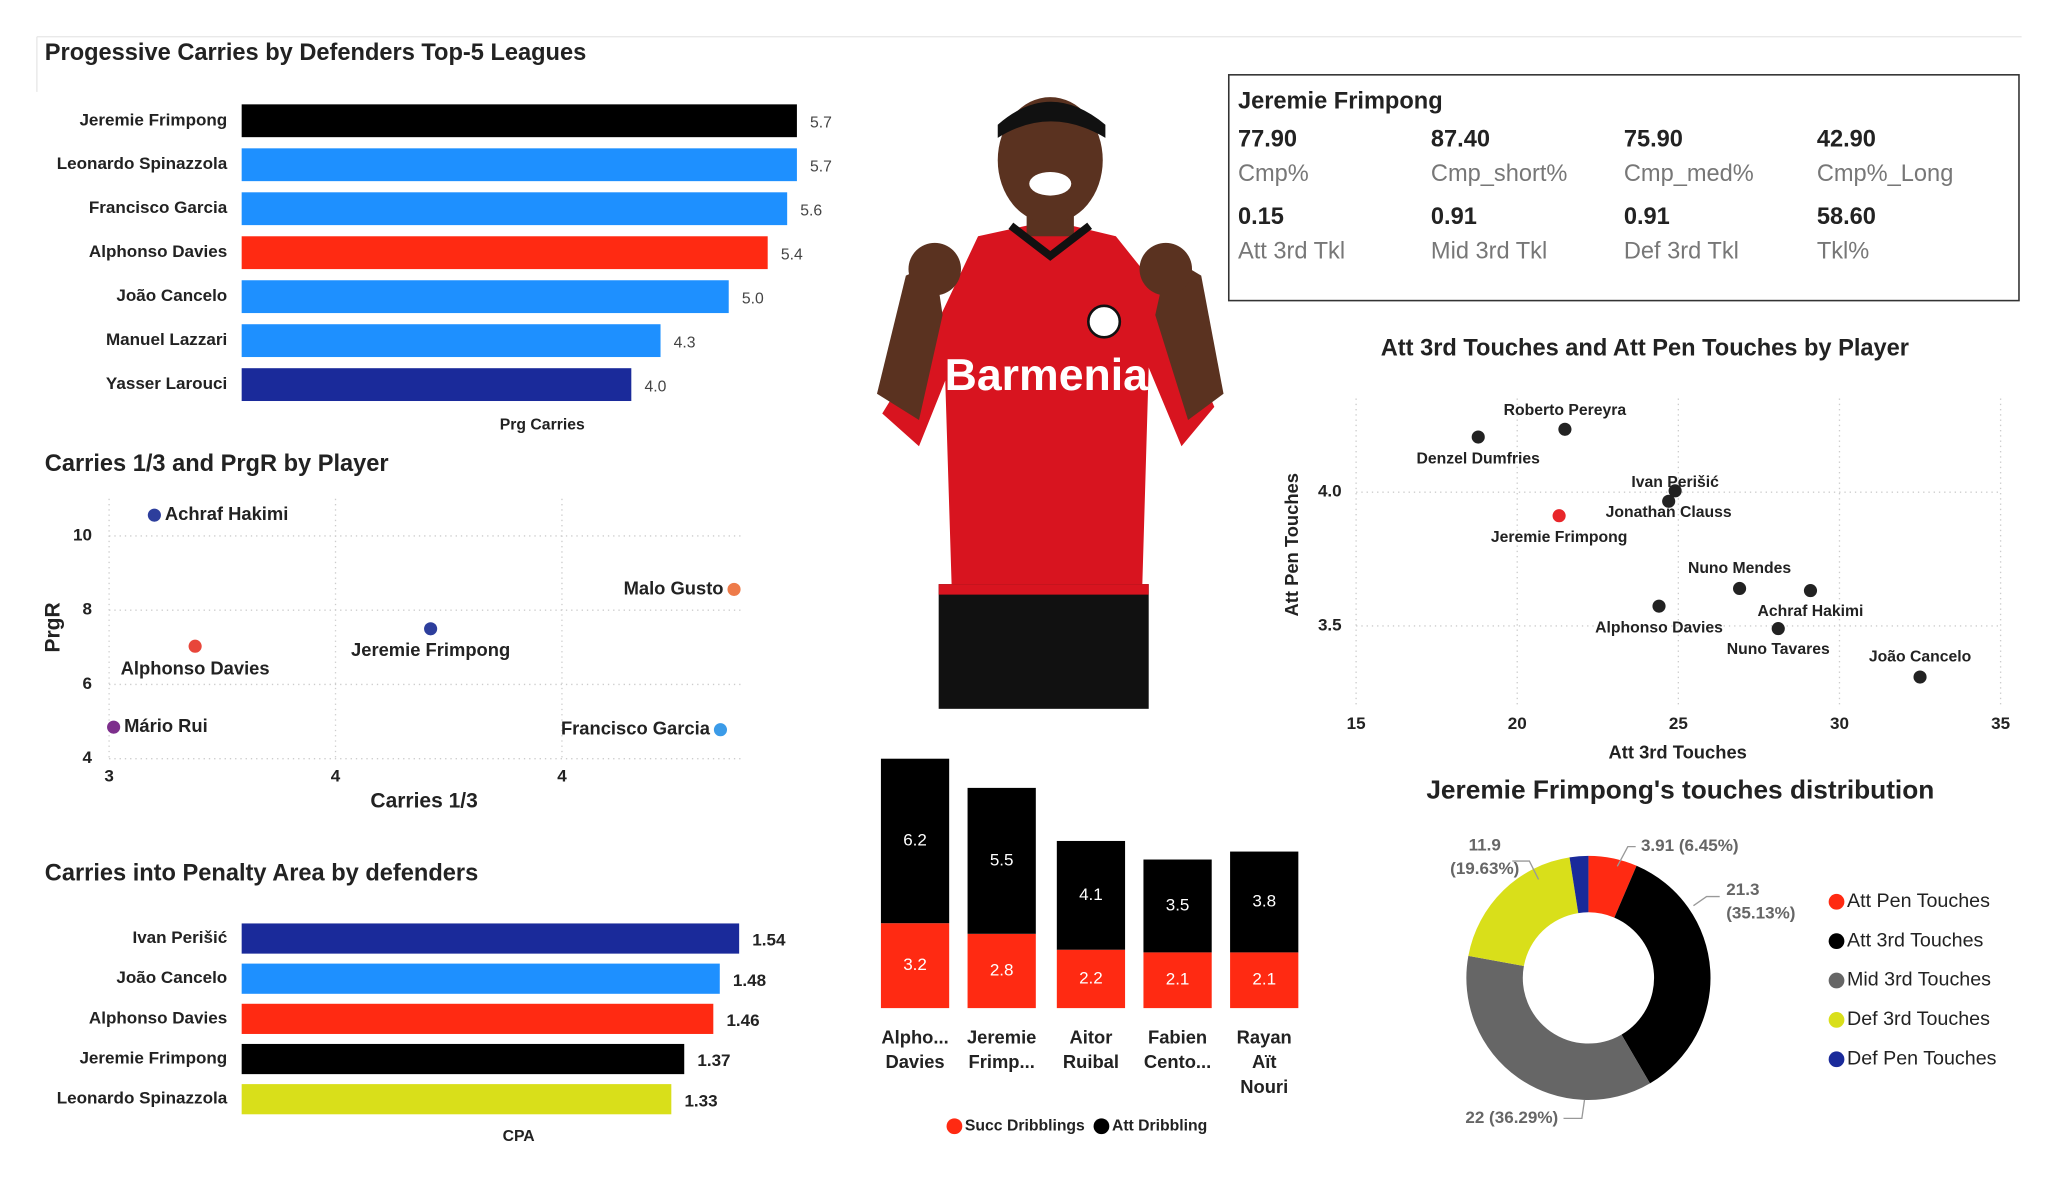 The height and width of the screenshot is (1184, 2048). Describe the element at coordinates (87, 609) in the screenshot. I see `y-tick-label: 8` at that location.